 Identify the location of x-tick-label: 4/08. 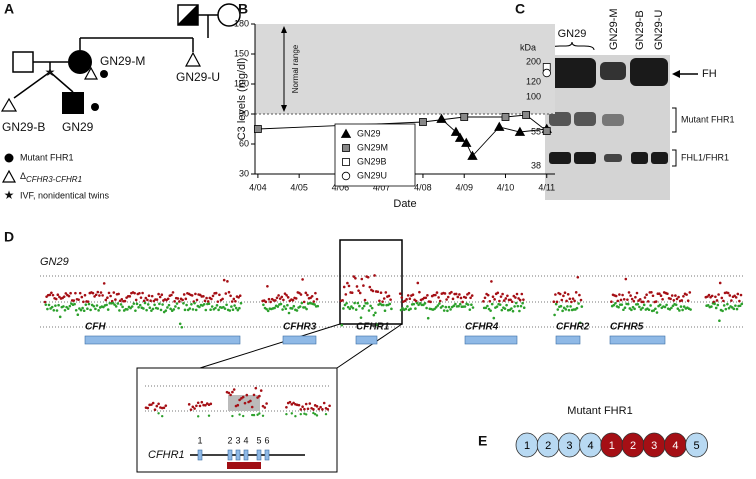
(423, 187).